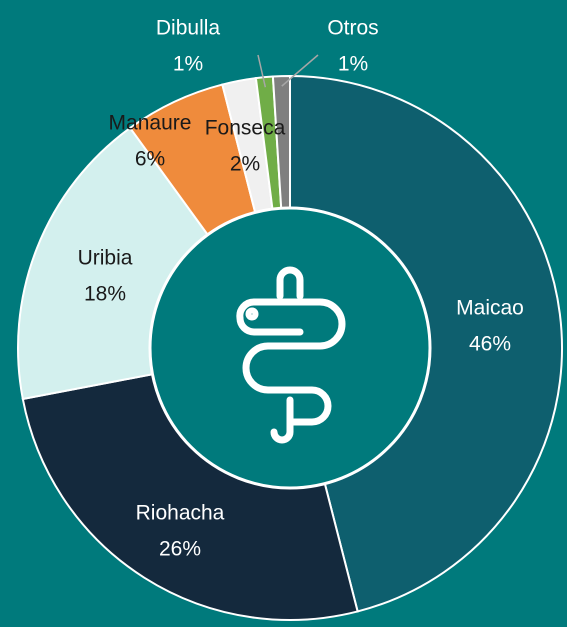 Image resolution: width=567 pixels, height=627 pixels. I want to click on snake-icon, so click(291, 355).